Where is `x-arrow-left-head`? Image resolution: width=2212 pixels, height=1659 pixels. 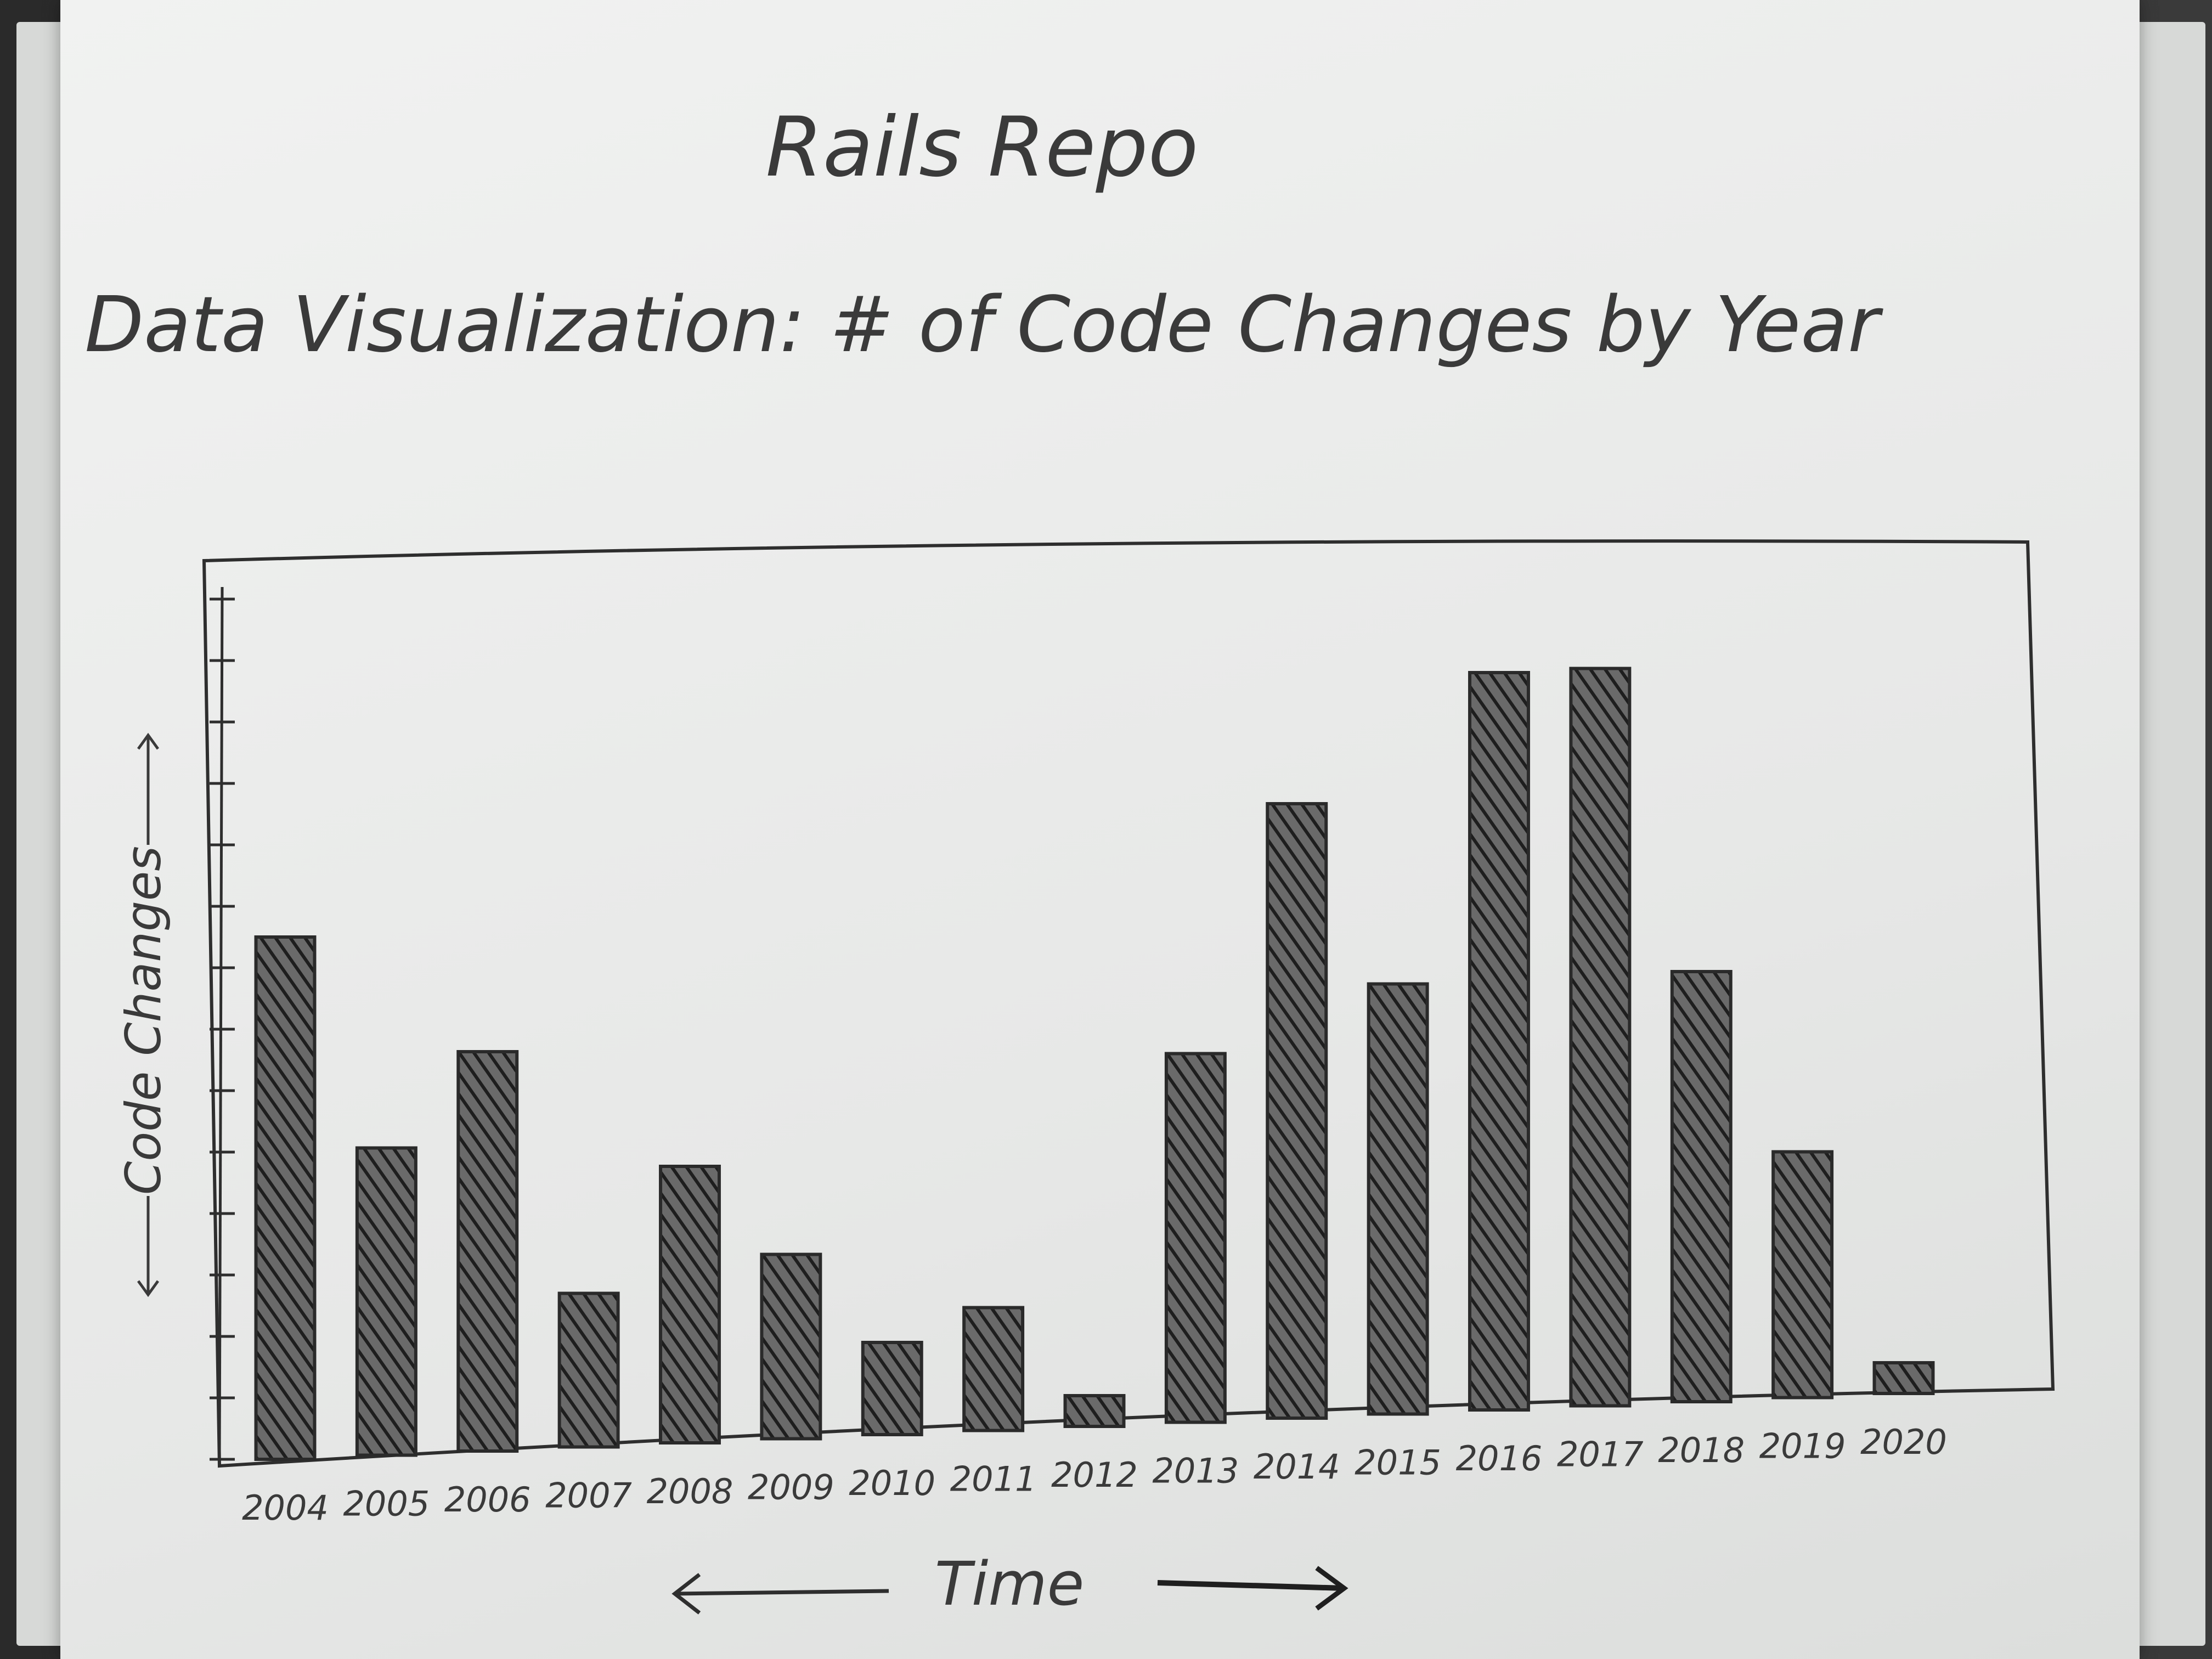 x-arrow-left-head is located at coordinates (687, 1594).